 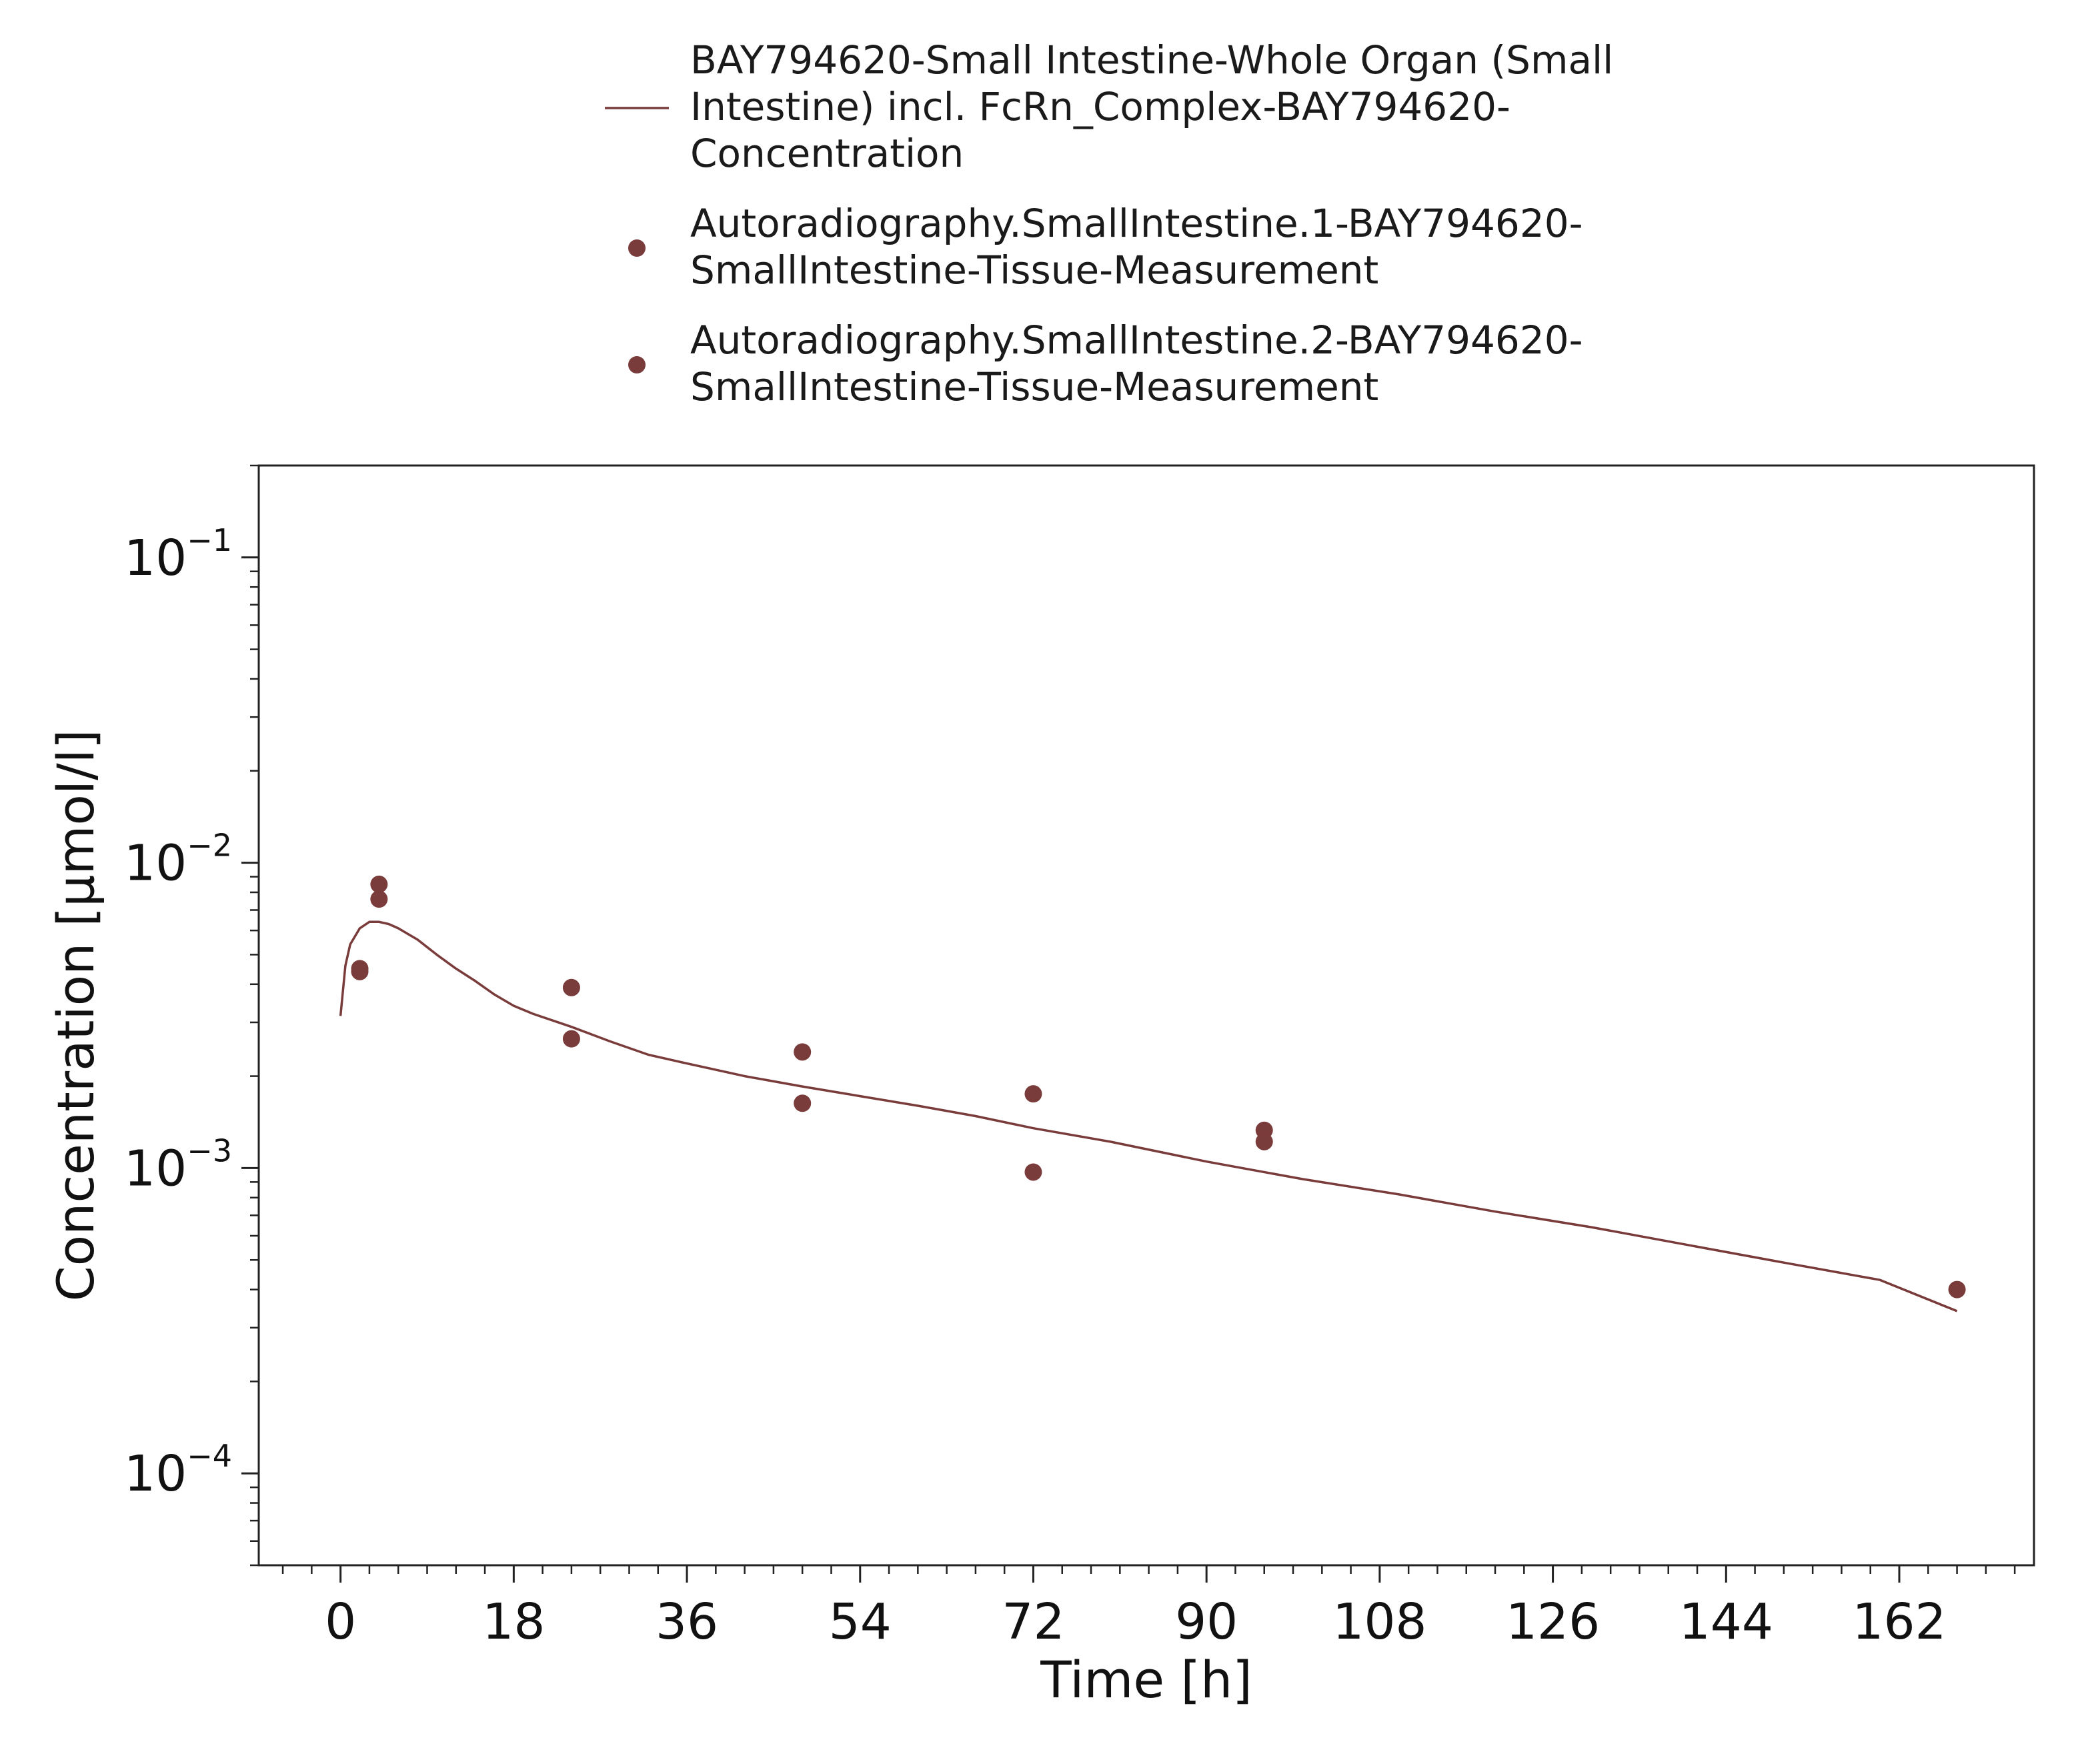 I want to click on x-axis: 0 18 36 54 72 90 108 126 144 162, so click(x=1149, y=1608).